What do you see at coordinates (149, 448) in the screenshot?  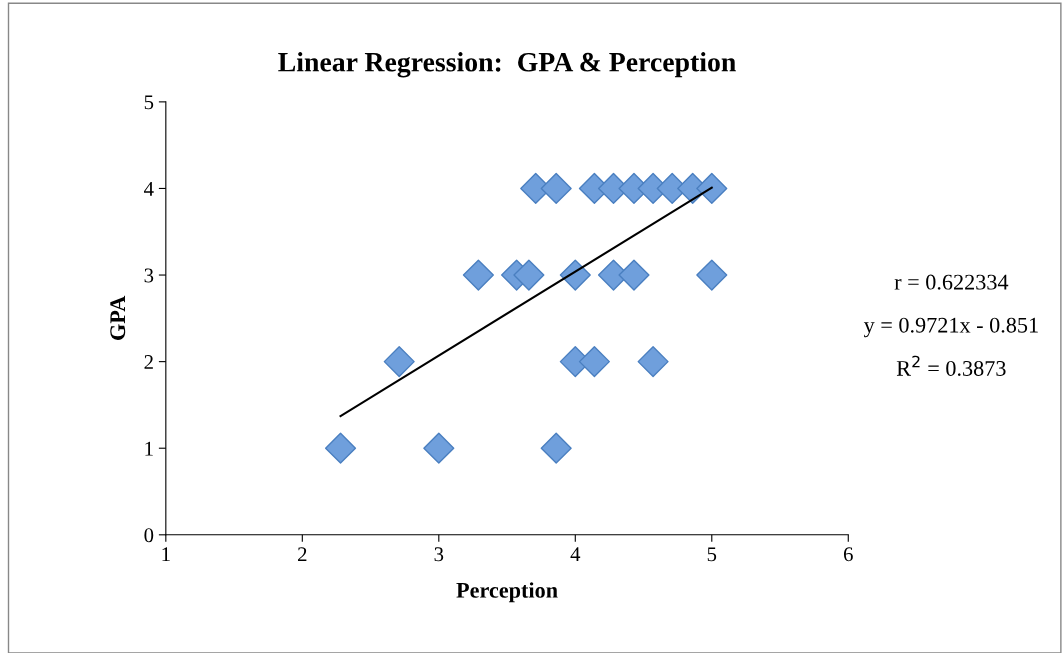 I see `y-tick-label: 1` at bounding box center [149, 448].